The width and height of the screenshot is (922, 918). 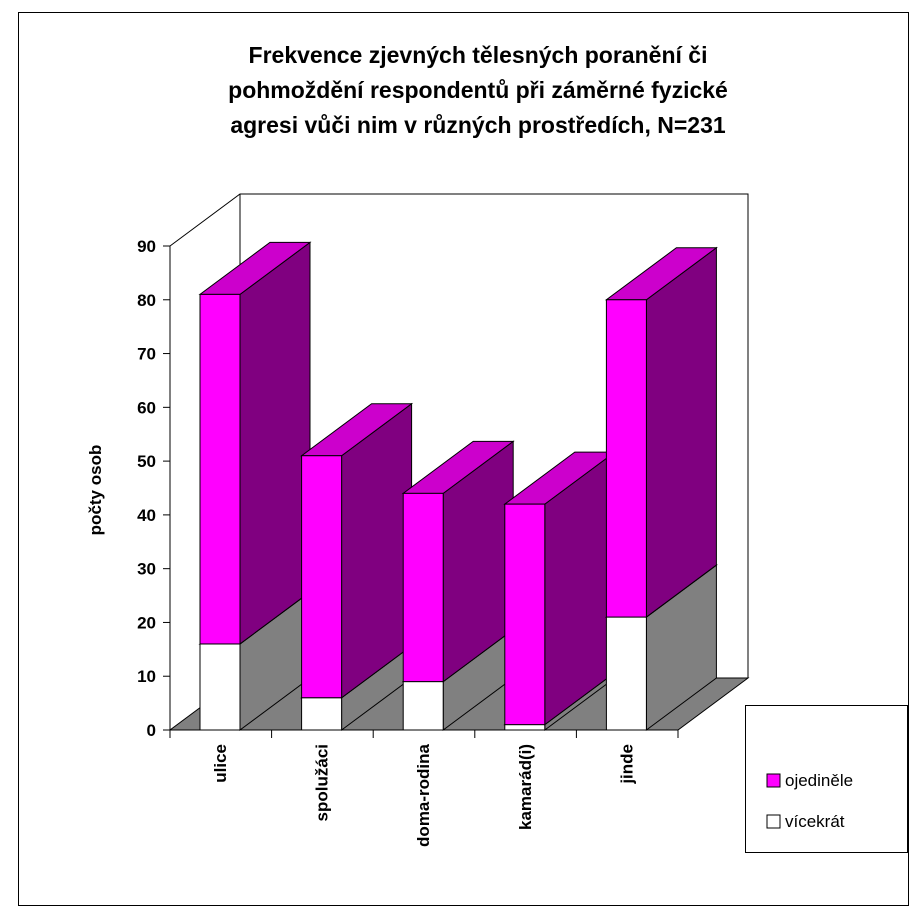 What do you see at coordinates (146, 407) in the screenshot?
I see `y-tick-label: 60` at bounding box center [146, 407].